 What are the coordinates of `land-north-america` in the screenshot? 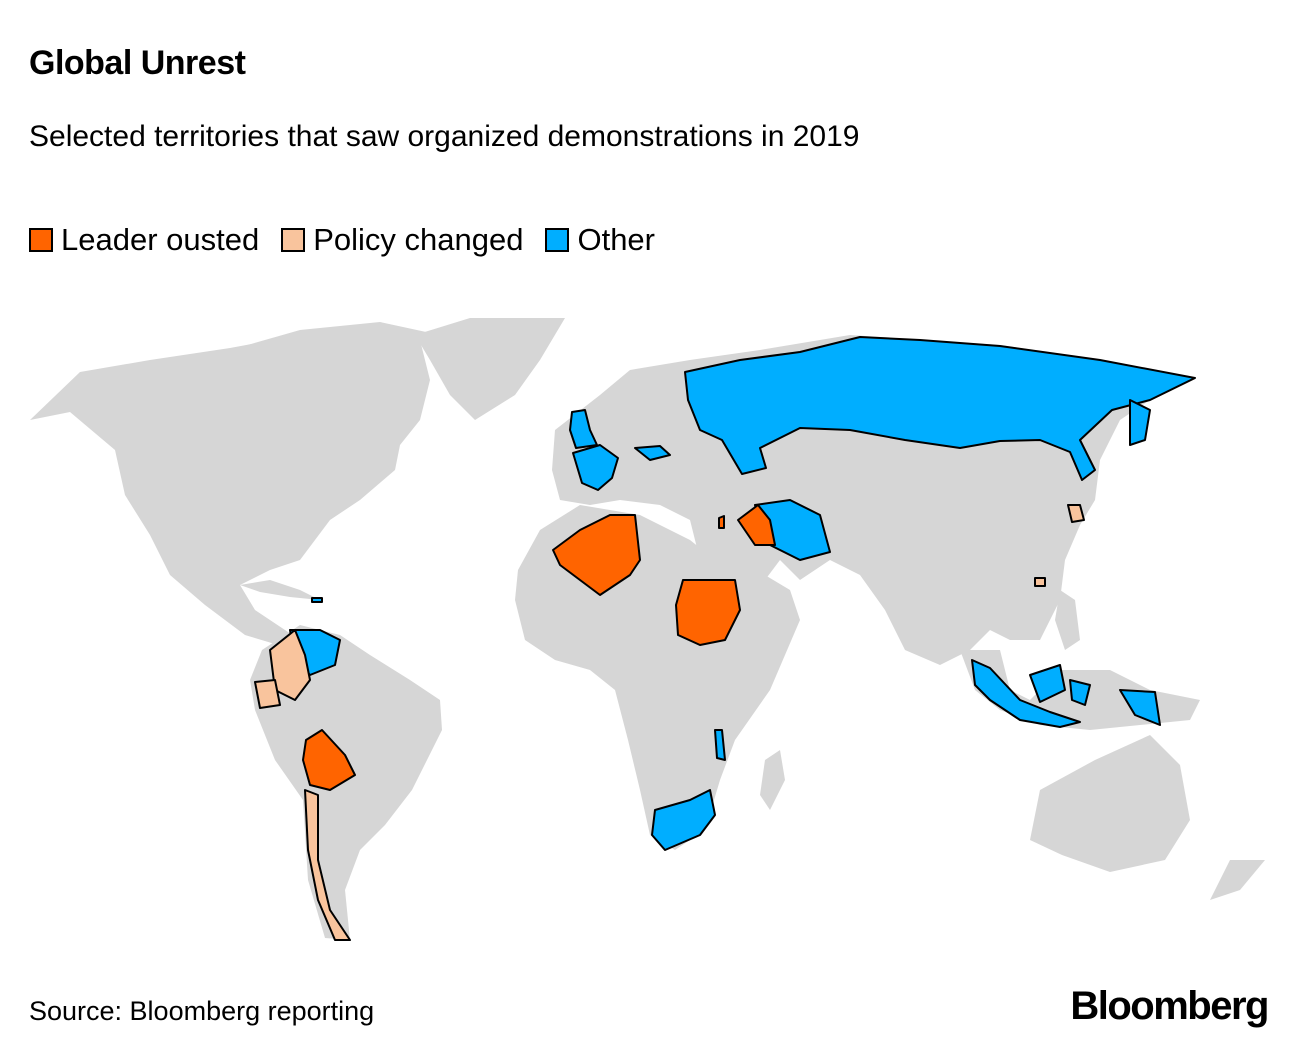 It's located at (230, 490).